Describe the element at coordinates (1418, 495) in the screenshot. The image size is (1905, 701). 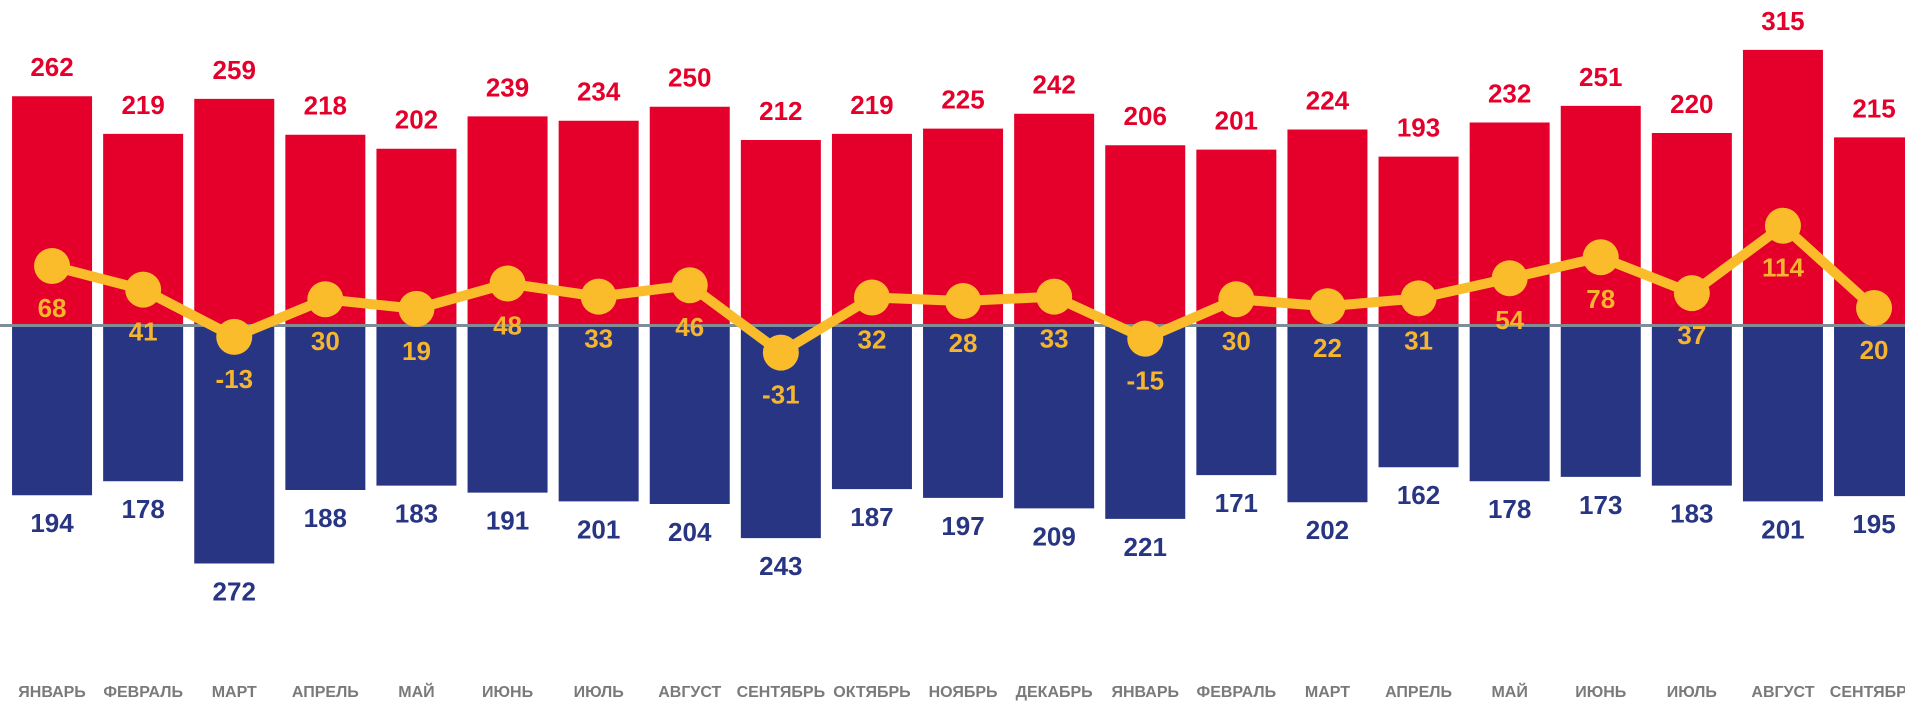
I see `value-label: 162` at that location.